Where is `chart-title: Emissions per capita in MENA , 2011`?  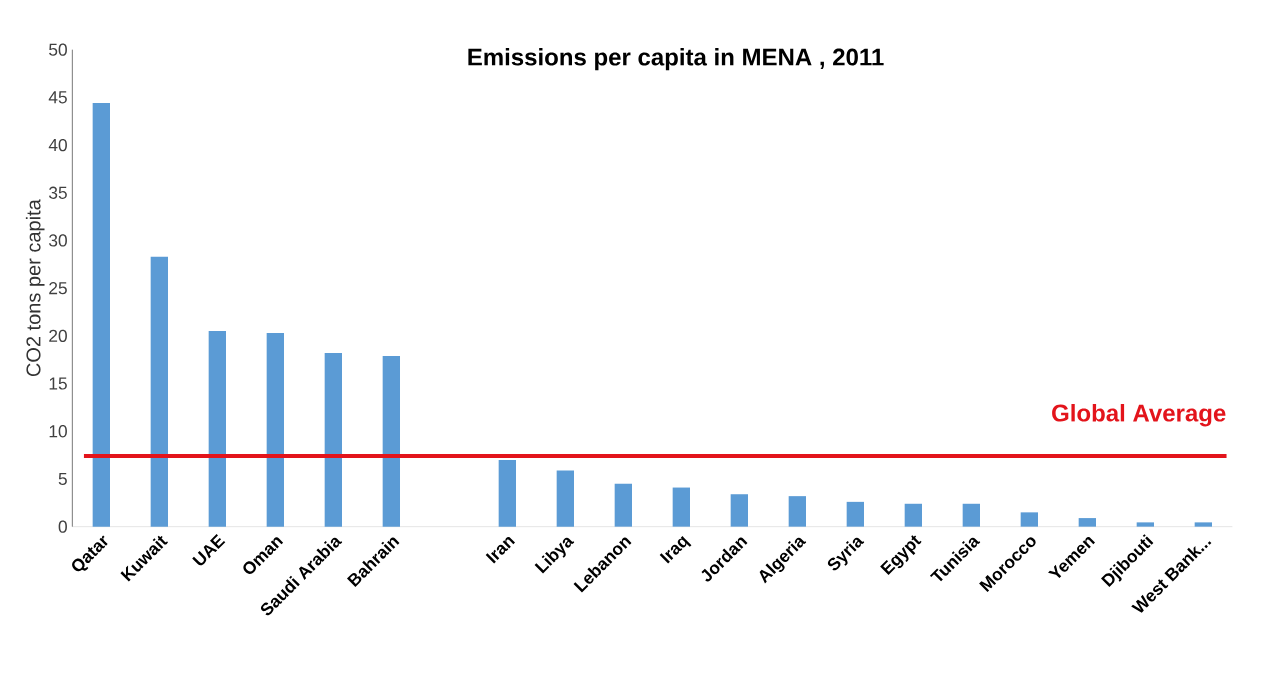
chart-title: Emissions per capita in MENA , 2011 is located at coordinates (676, 59).